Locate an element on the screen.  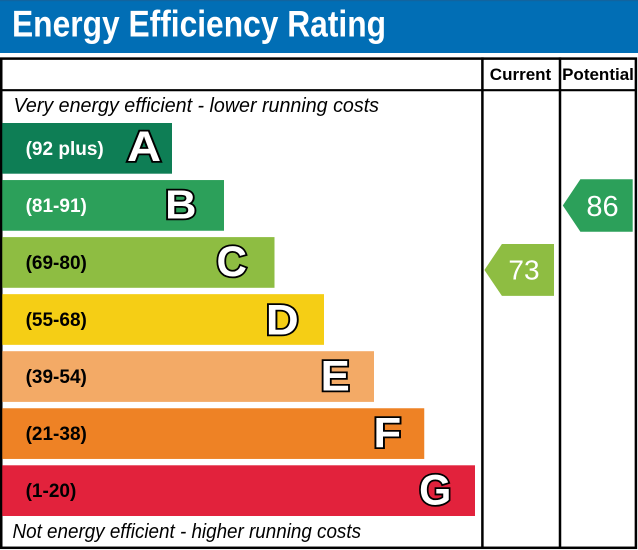
svg-text: (39-54) is located at coordinates (56, 377).